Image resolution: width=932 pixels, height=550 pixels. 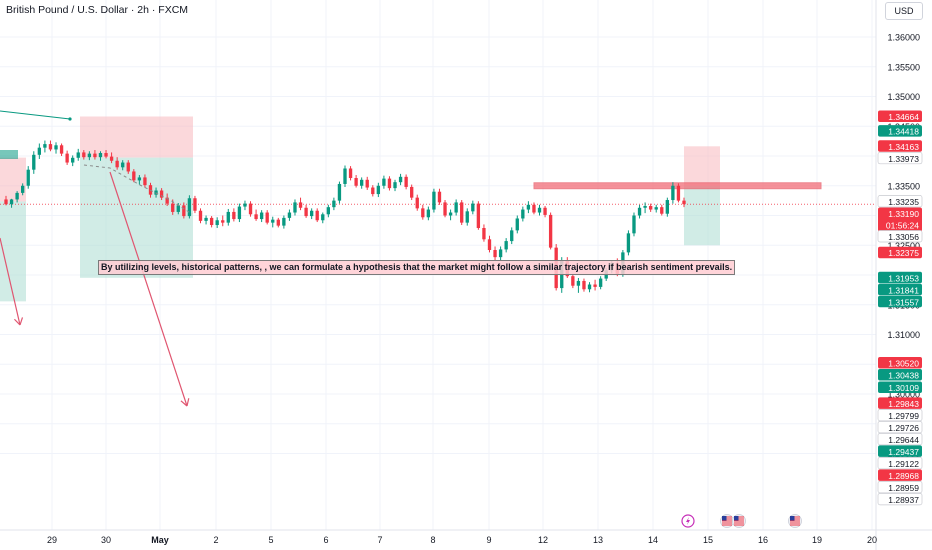 What do you see at coordinates (903, 302) in the screenshot?
I see `price-label-text: 1.31557` at bounding box center [903, 302].